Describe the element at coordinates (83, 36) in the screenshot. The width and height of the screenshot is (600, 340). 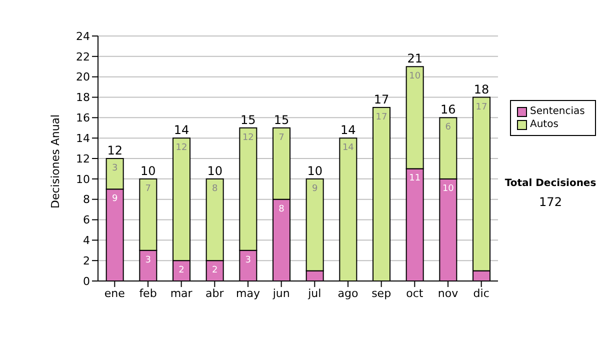
I see `y-tick-label: 24` at that location.